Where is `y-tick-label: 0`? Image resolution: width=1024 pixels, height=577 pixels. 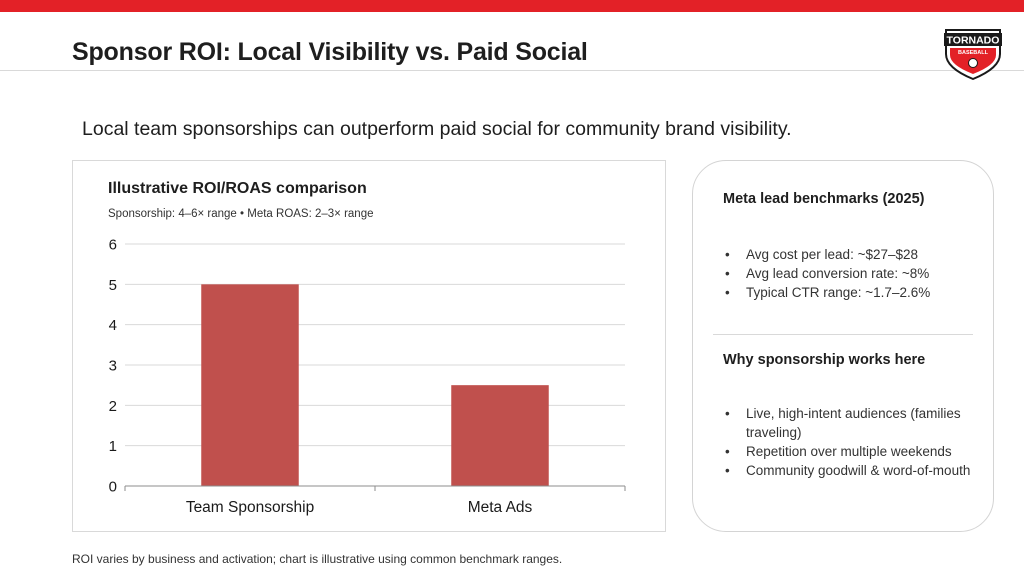 y-tick-label: 0 is located at coordinates (113, 487).